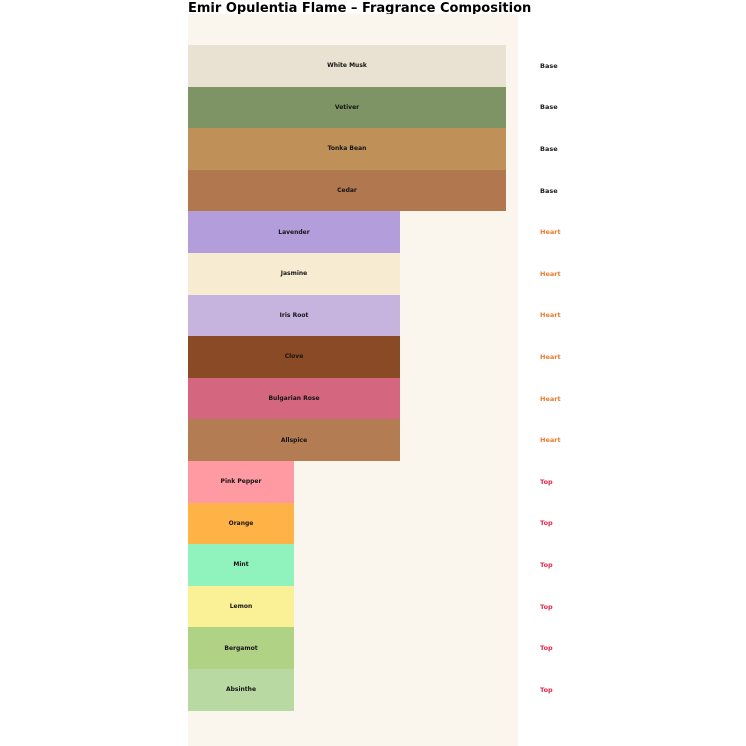 The height and width of the screenshot is (746, 746). I want to click on bar-label: Clove, so click(294, 357).